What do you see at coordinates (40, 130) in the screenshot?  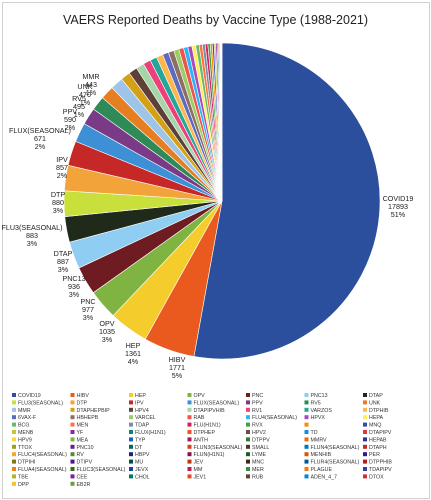 I see `slice-label-name: FLUX(SEASONAL)` at bounding box center [40, 130].